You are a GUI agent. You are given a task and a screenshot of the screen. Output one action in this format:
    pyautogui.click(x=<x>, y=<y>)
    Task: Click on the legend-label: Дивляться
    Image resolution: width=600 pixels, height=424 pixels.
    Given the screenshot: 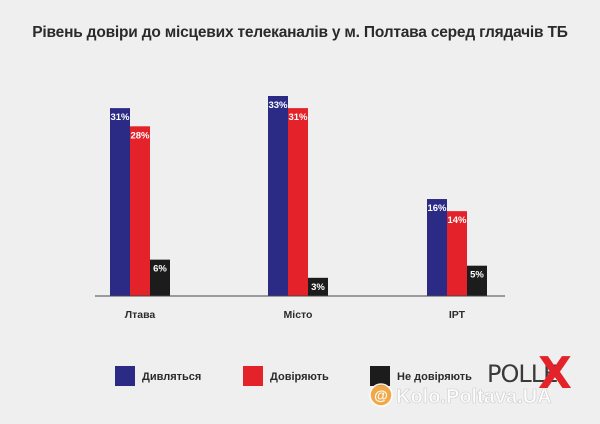 What is the action you would take?
    pyautogui.click(x=171, y=377)
    